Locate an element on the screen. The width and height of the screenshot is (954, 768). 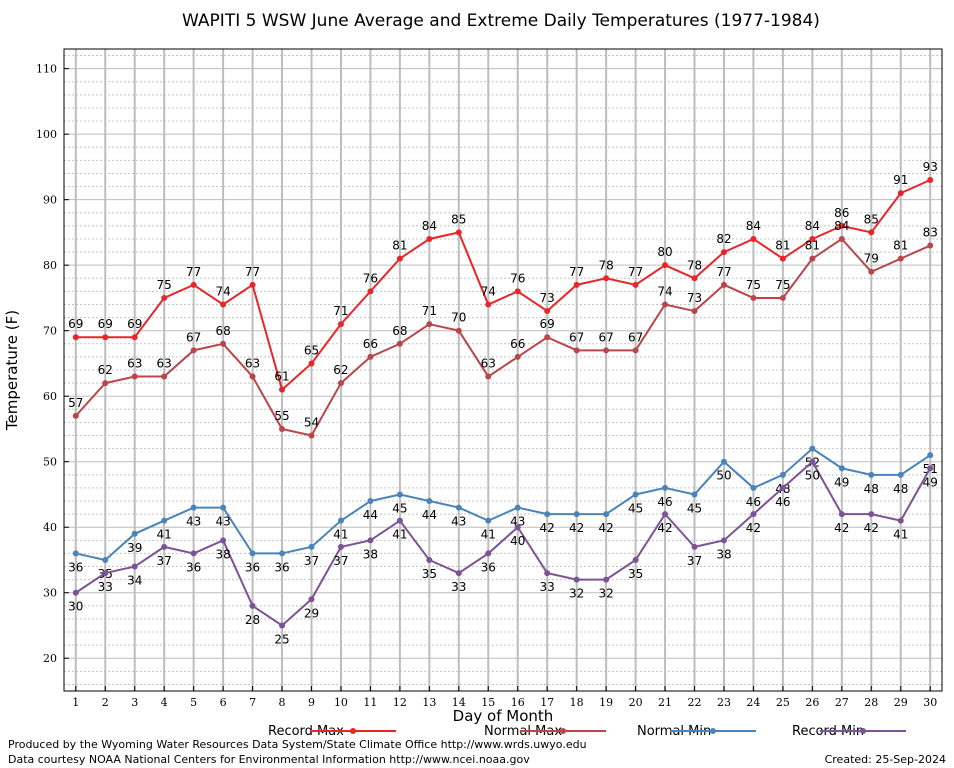
data-label: 46 is located at coordinates (782, 502).